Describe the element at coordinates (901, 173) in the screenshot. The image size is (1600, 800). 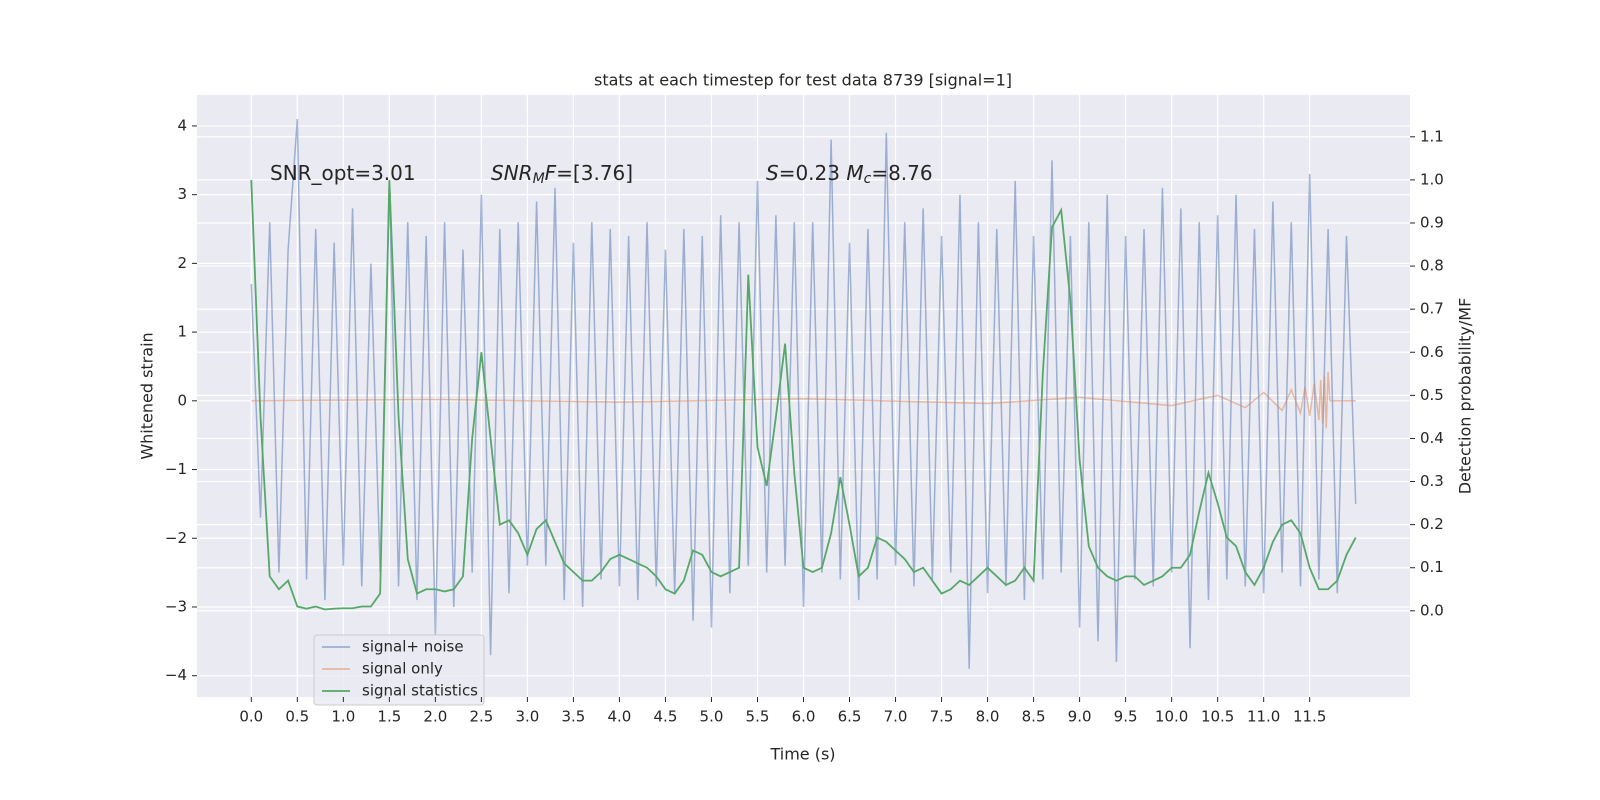
I see `annotation-part: =8.76` at that location.